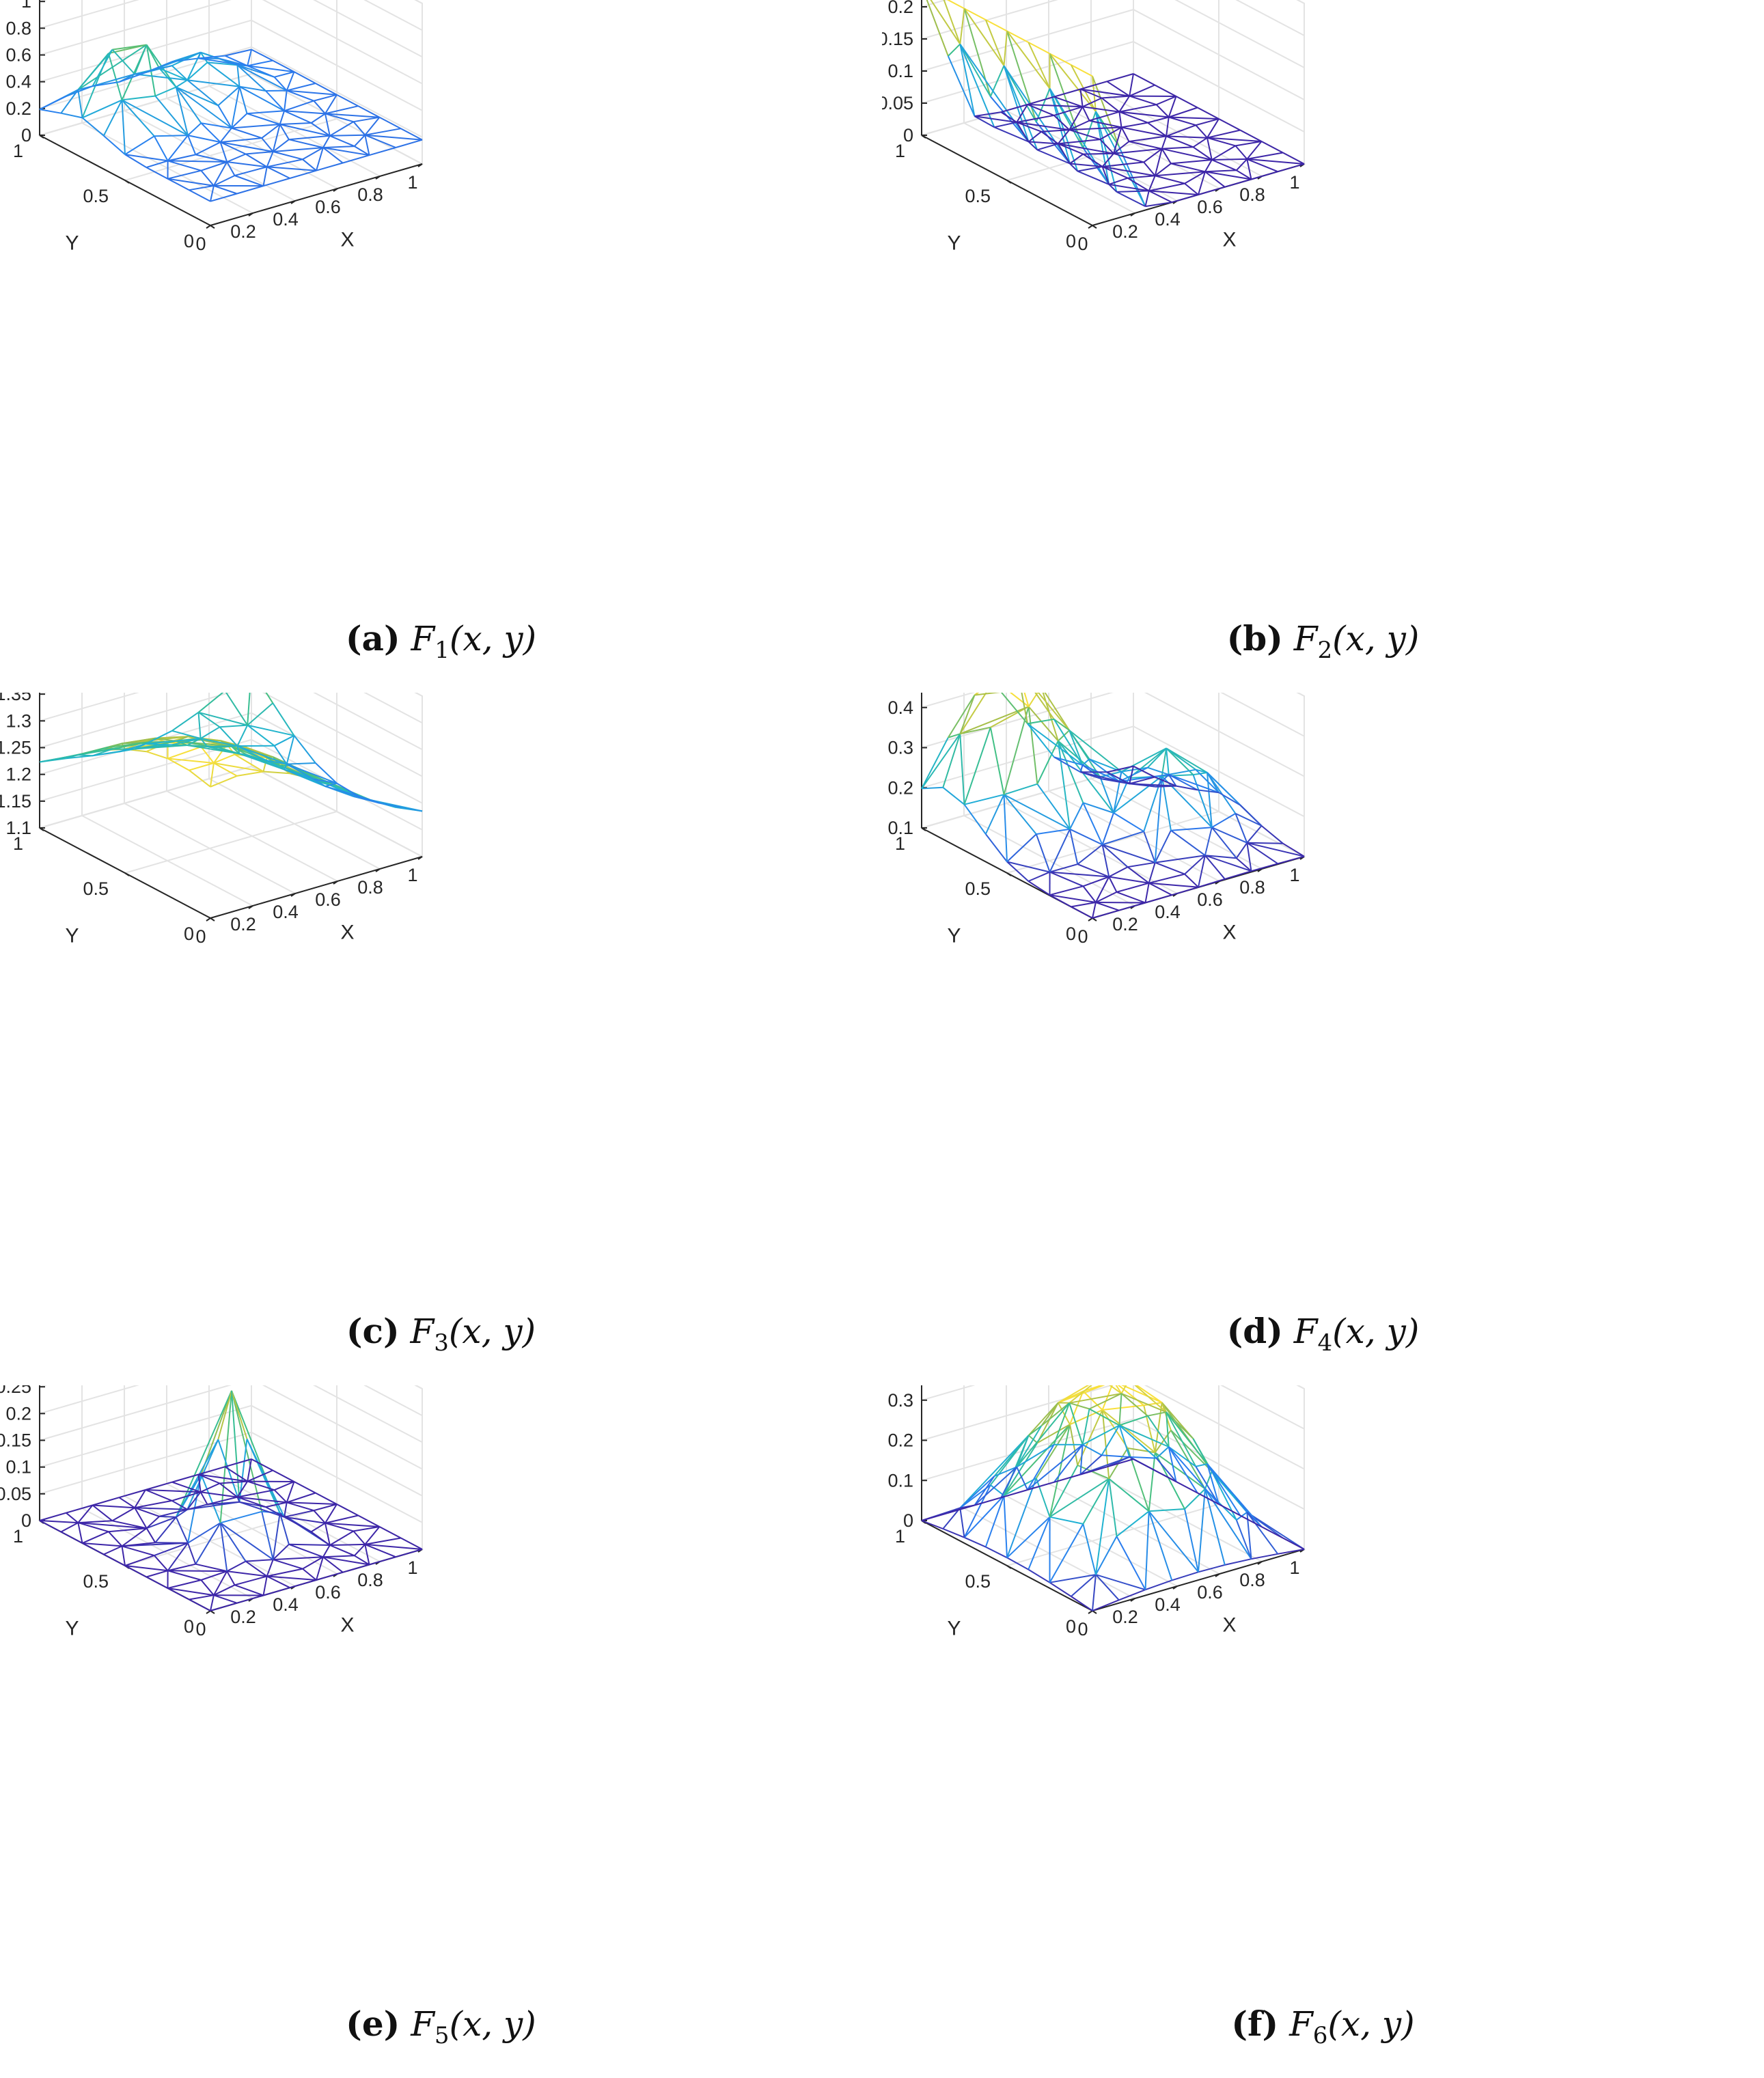 The image size is (1764, 2078). What do you see at coordinates (1229, 1625) in the screenshot?
I see `x-axis-label: X` at bounding box center [1229, 1625].